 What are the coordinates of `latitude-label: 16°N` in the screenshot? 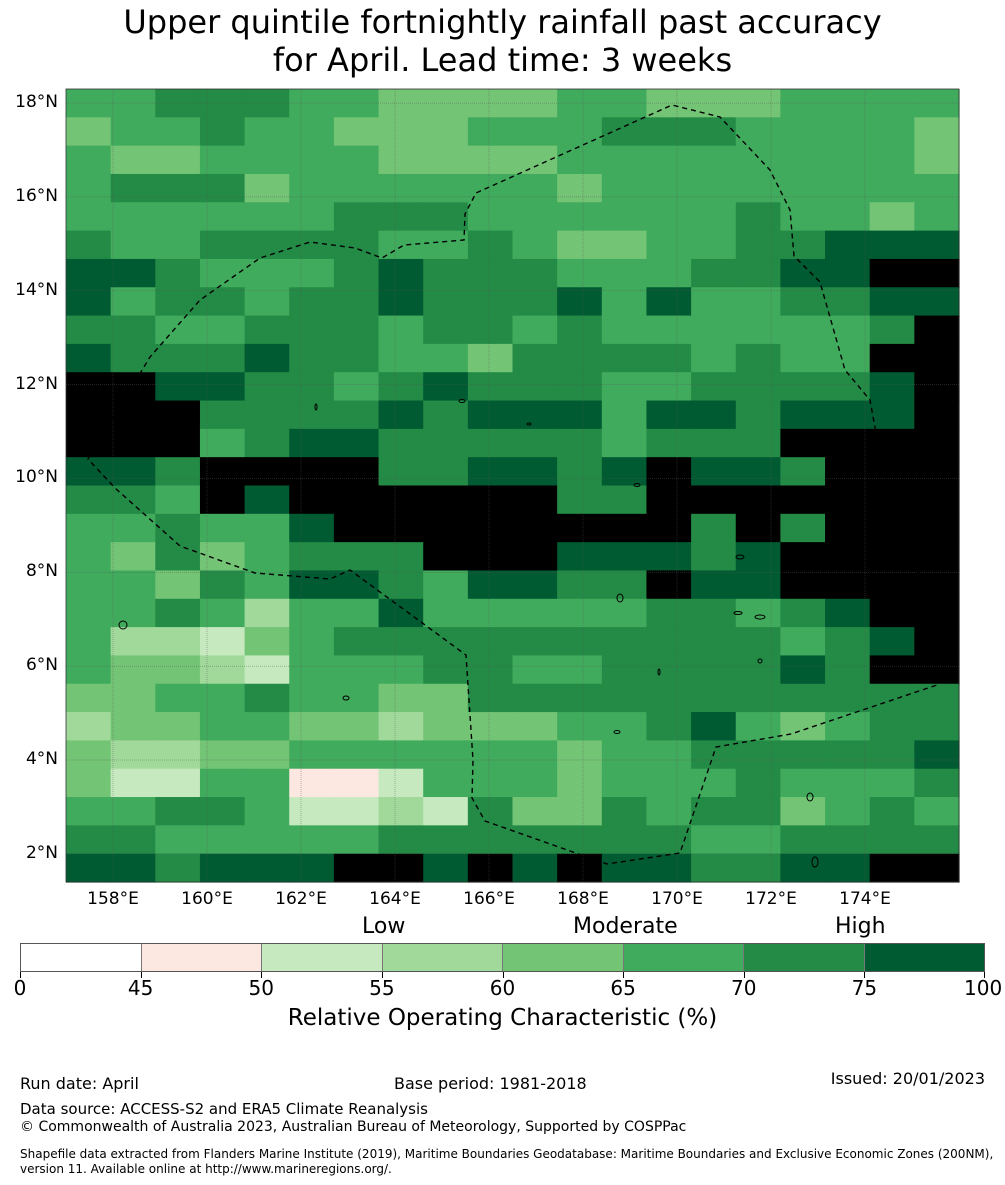 It's located at (36, 195).